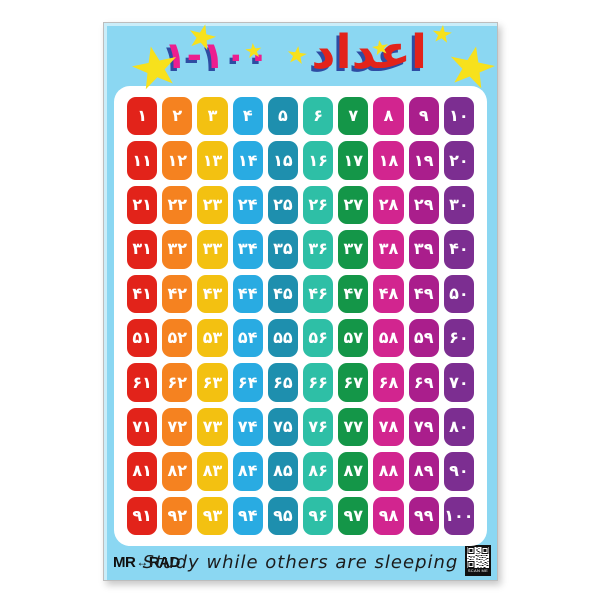 The width and height of the screenshot is (600, 600). I want to click on number-tile: ۶۸, so click(388, 382).